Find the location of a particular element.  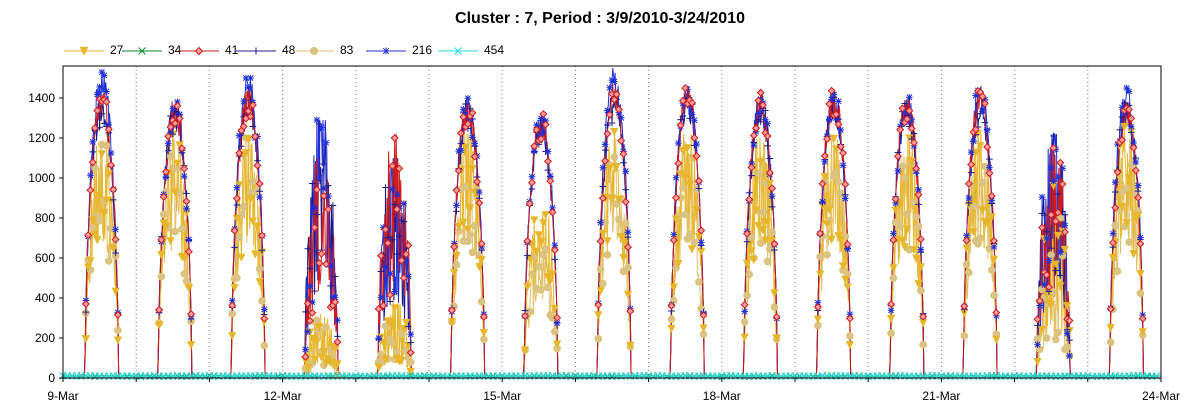

legend-label: 454 is located at coordinates (494, 50).